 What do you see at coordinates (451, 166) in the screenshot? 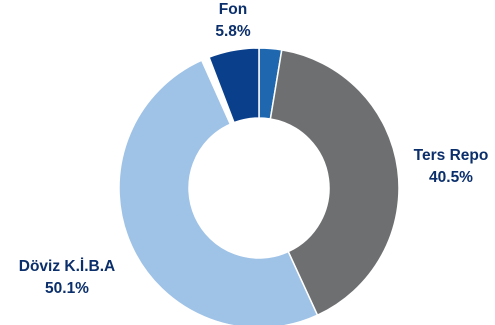
I see `slice-label-ters-repo: Ters Repo 40.5%` at bounding box center [451, 166].